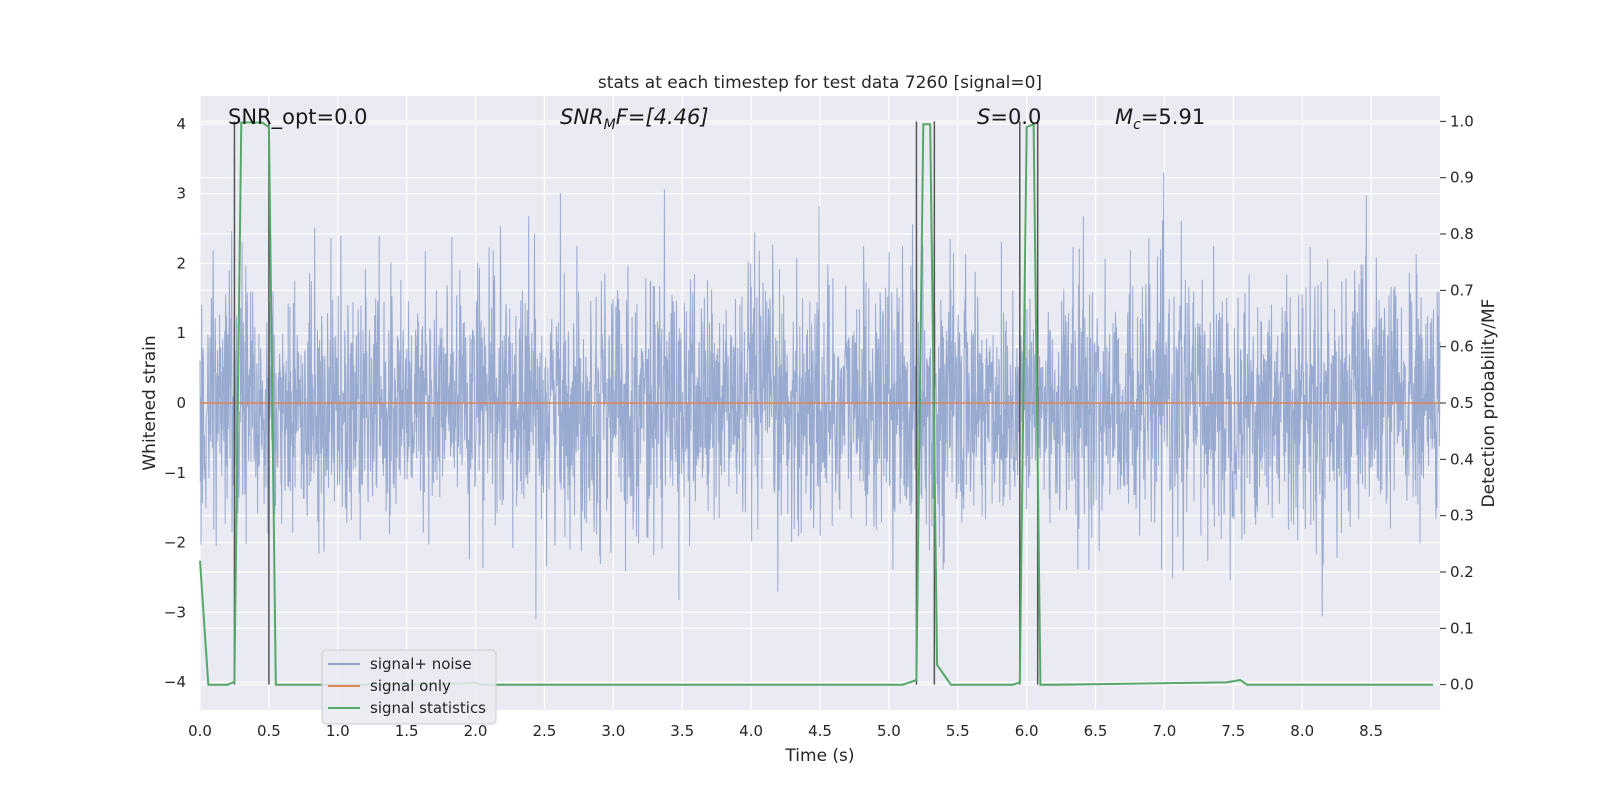 The image size is (1600, 800). Describe the element at coordinates (1462, 121) in the screenshot. I see `y2-tick-label: 1.0` at that location.